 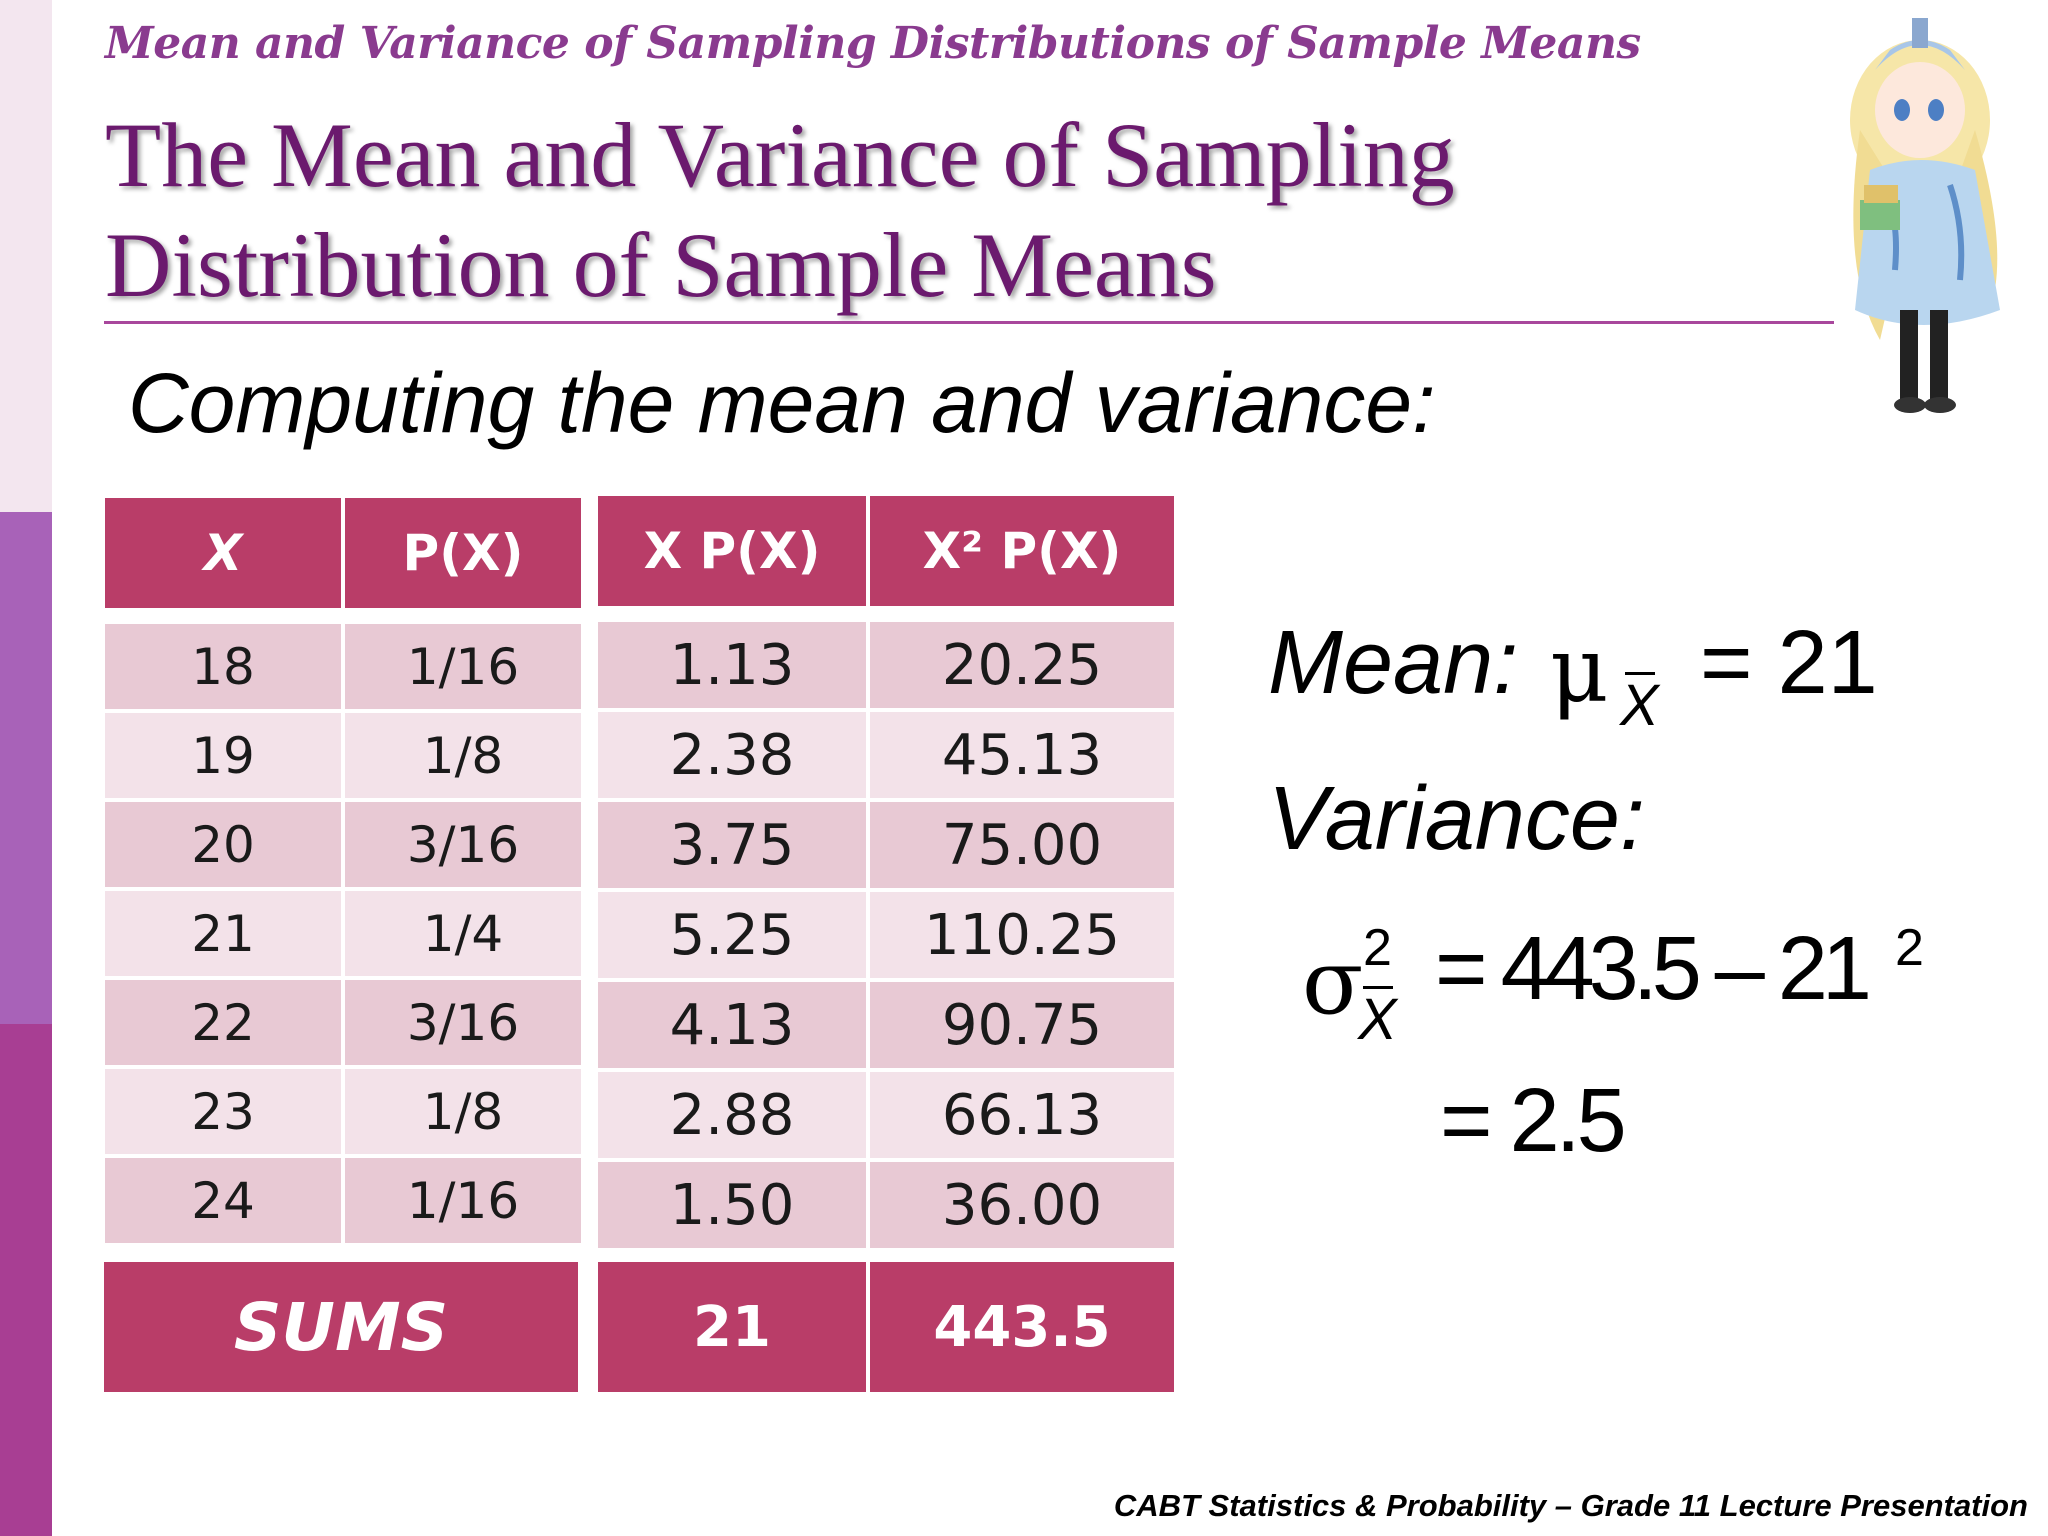 I want to click on sum-xpx: 21, so click(x=732, y=1327).